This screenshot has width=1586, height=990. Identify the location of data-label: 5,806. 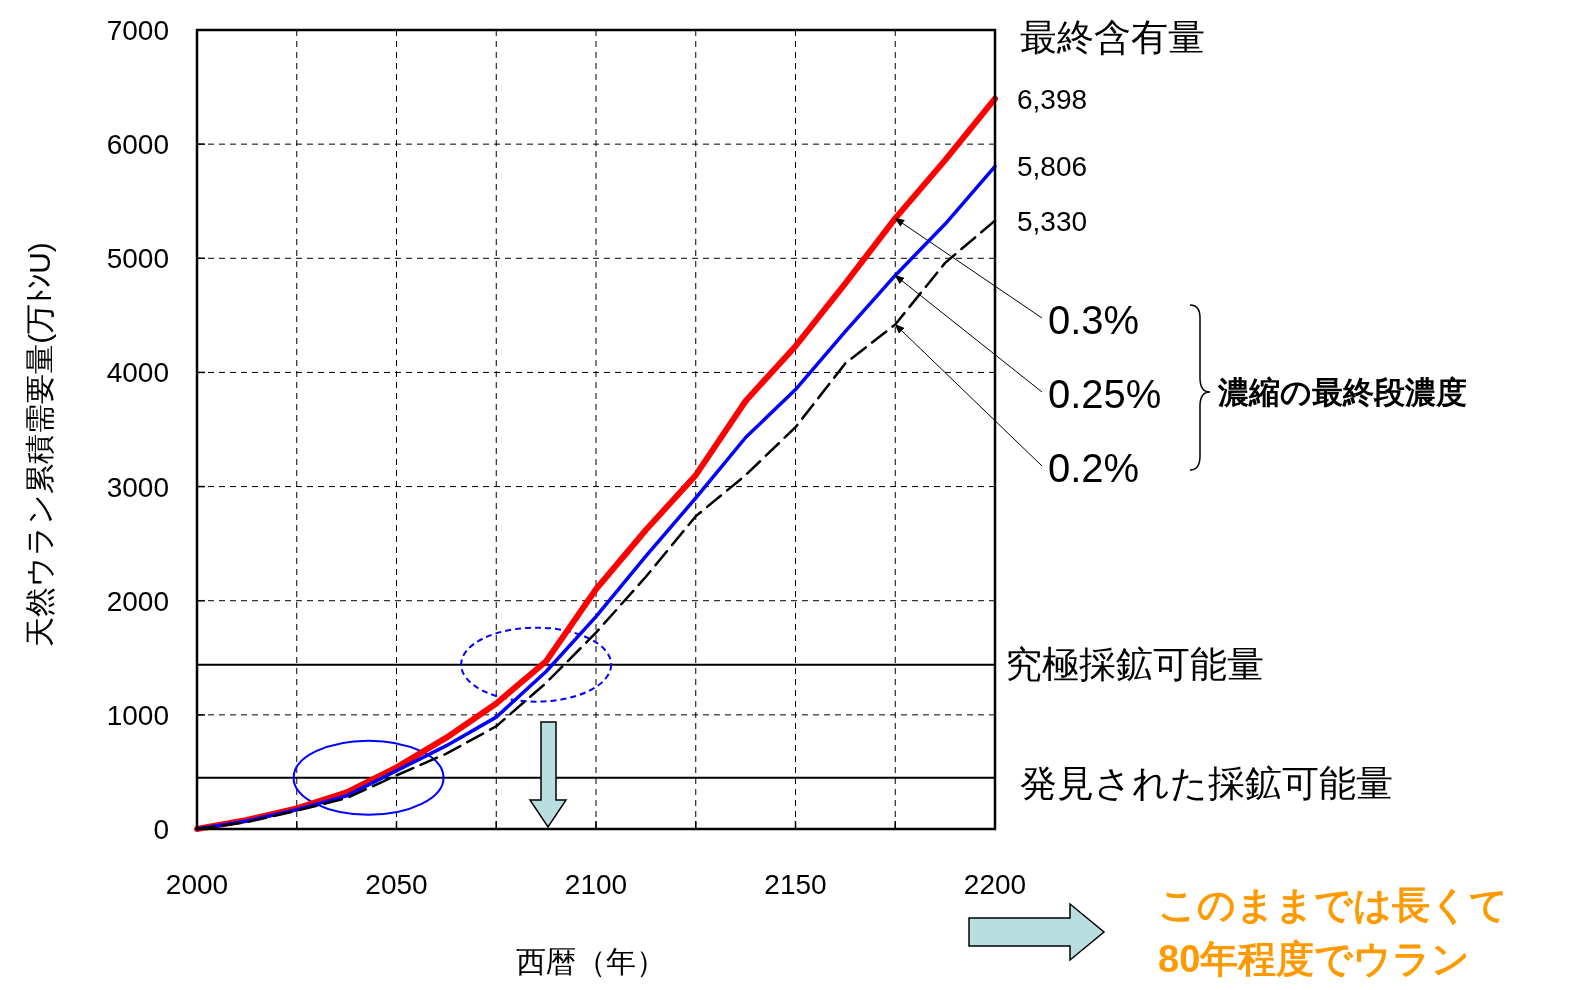
(1052, 167).